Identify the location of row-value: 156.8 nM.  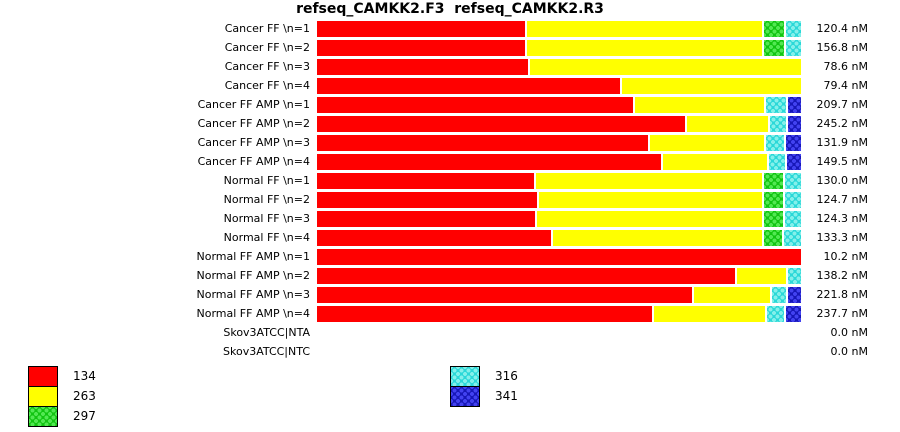
(842, 47).